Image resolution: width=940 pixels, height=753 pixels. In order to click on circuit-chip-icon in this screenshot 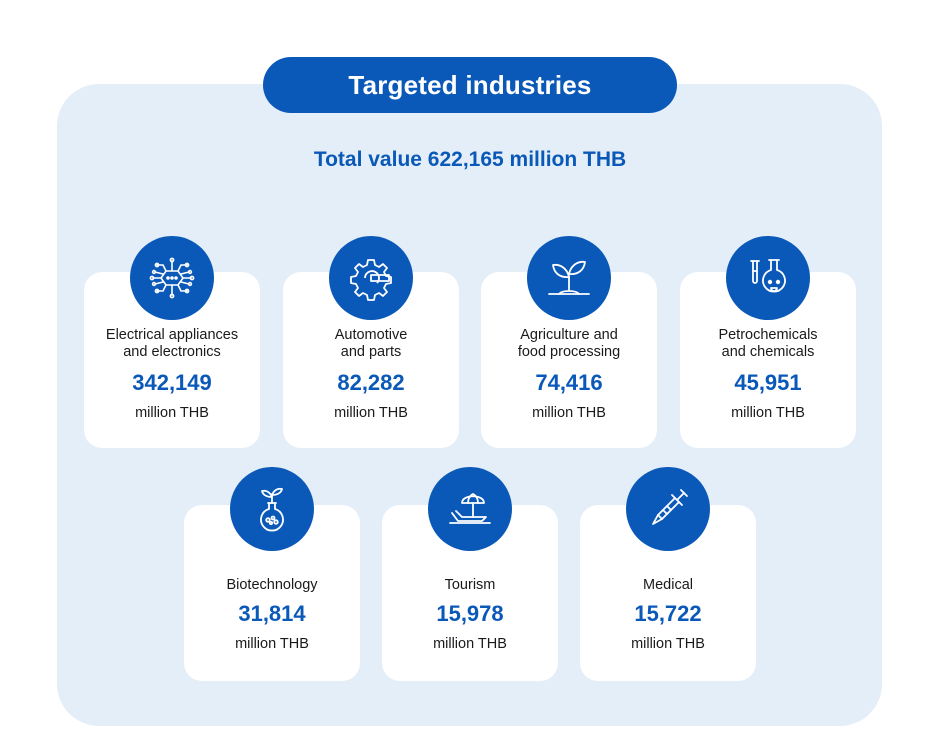, I will do `click(172, 278)`.